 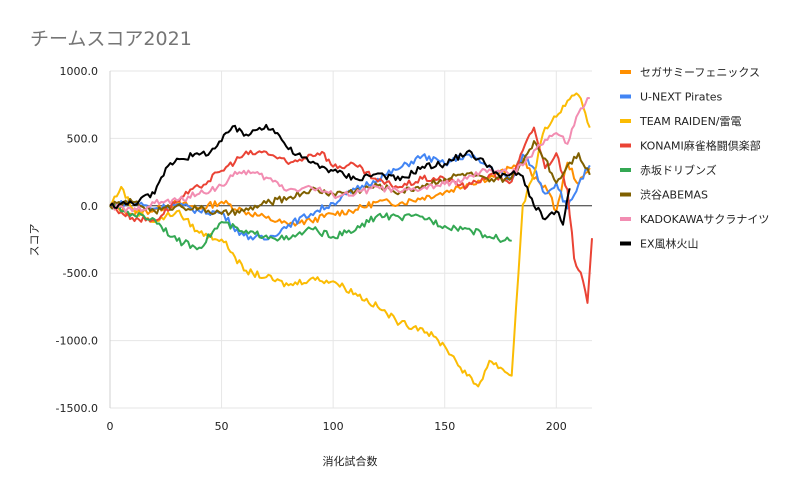 I want to click on legend-item: 赤坂ドリブンズ, so click(x=668, y=170).